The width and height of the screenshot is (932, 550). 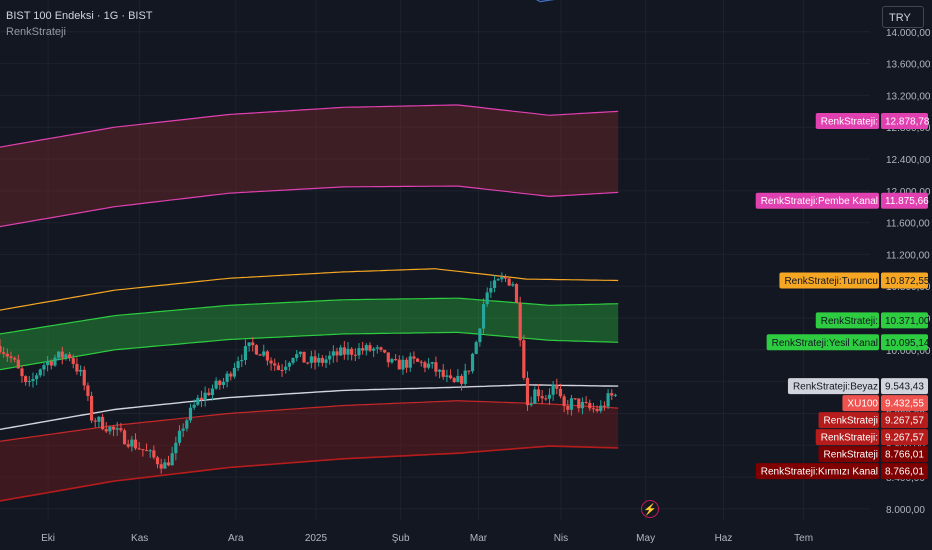 I want to click on lightning-icon: ⚡, so click(x=650, y=509).